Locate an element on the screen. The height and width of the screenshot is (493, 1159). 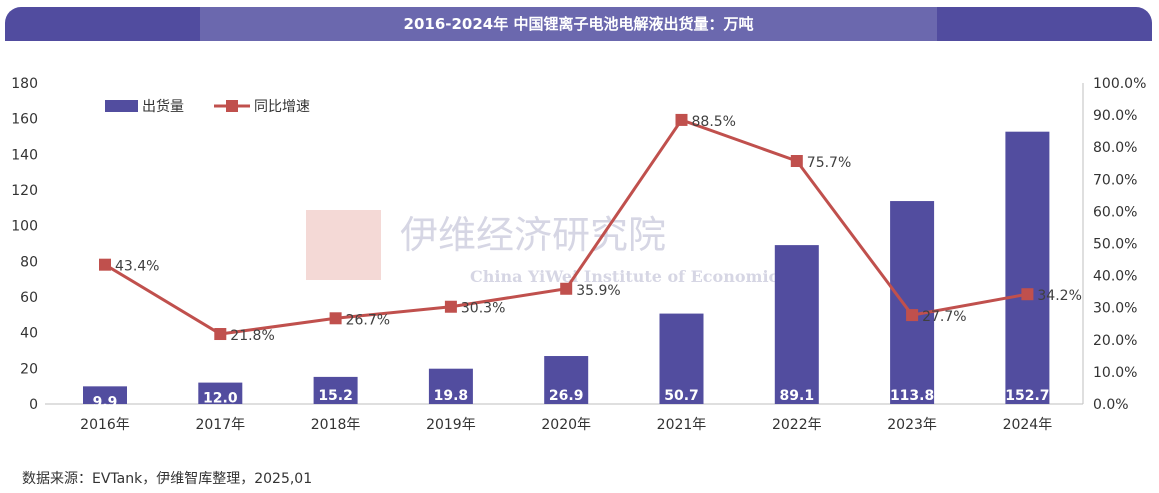
right-tick-label: 0.0% is located at coordinates (1111, 405).